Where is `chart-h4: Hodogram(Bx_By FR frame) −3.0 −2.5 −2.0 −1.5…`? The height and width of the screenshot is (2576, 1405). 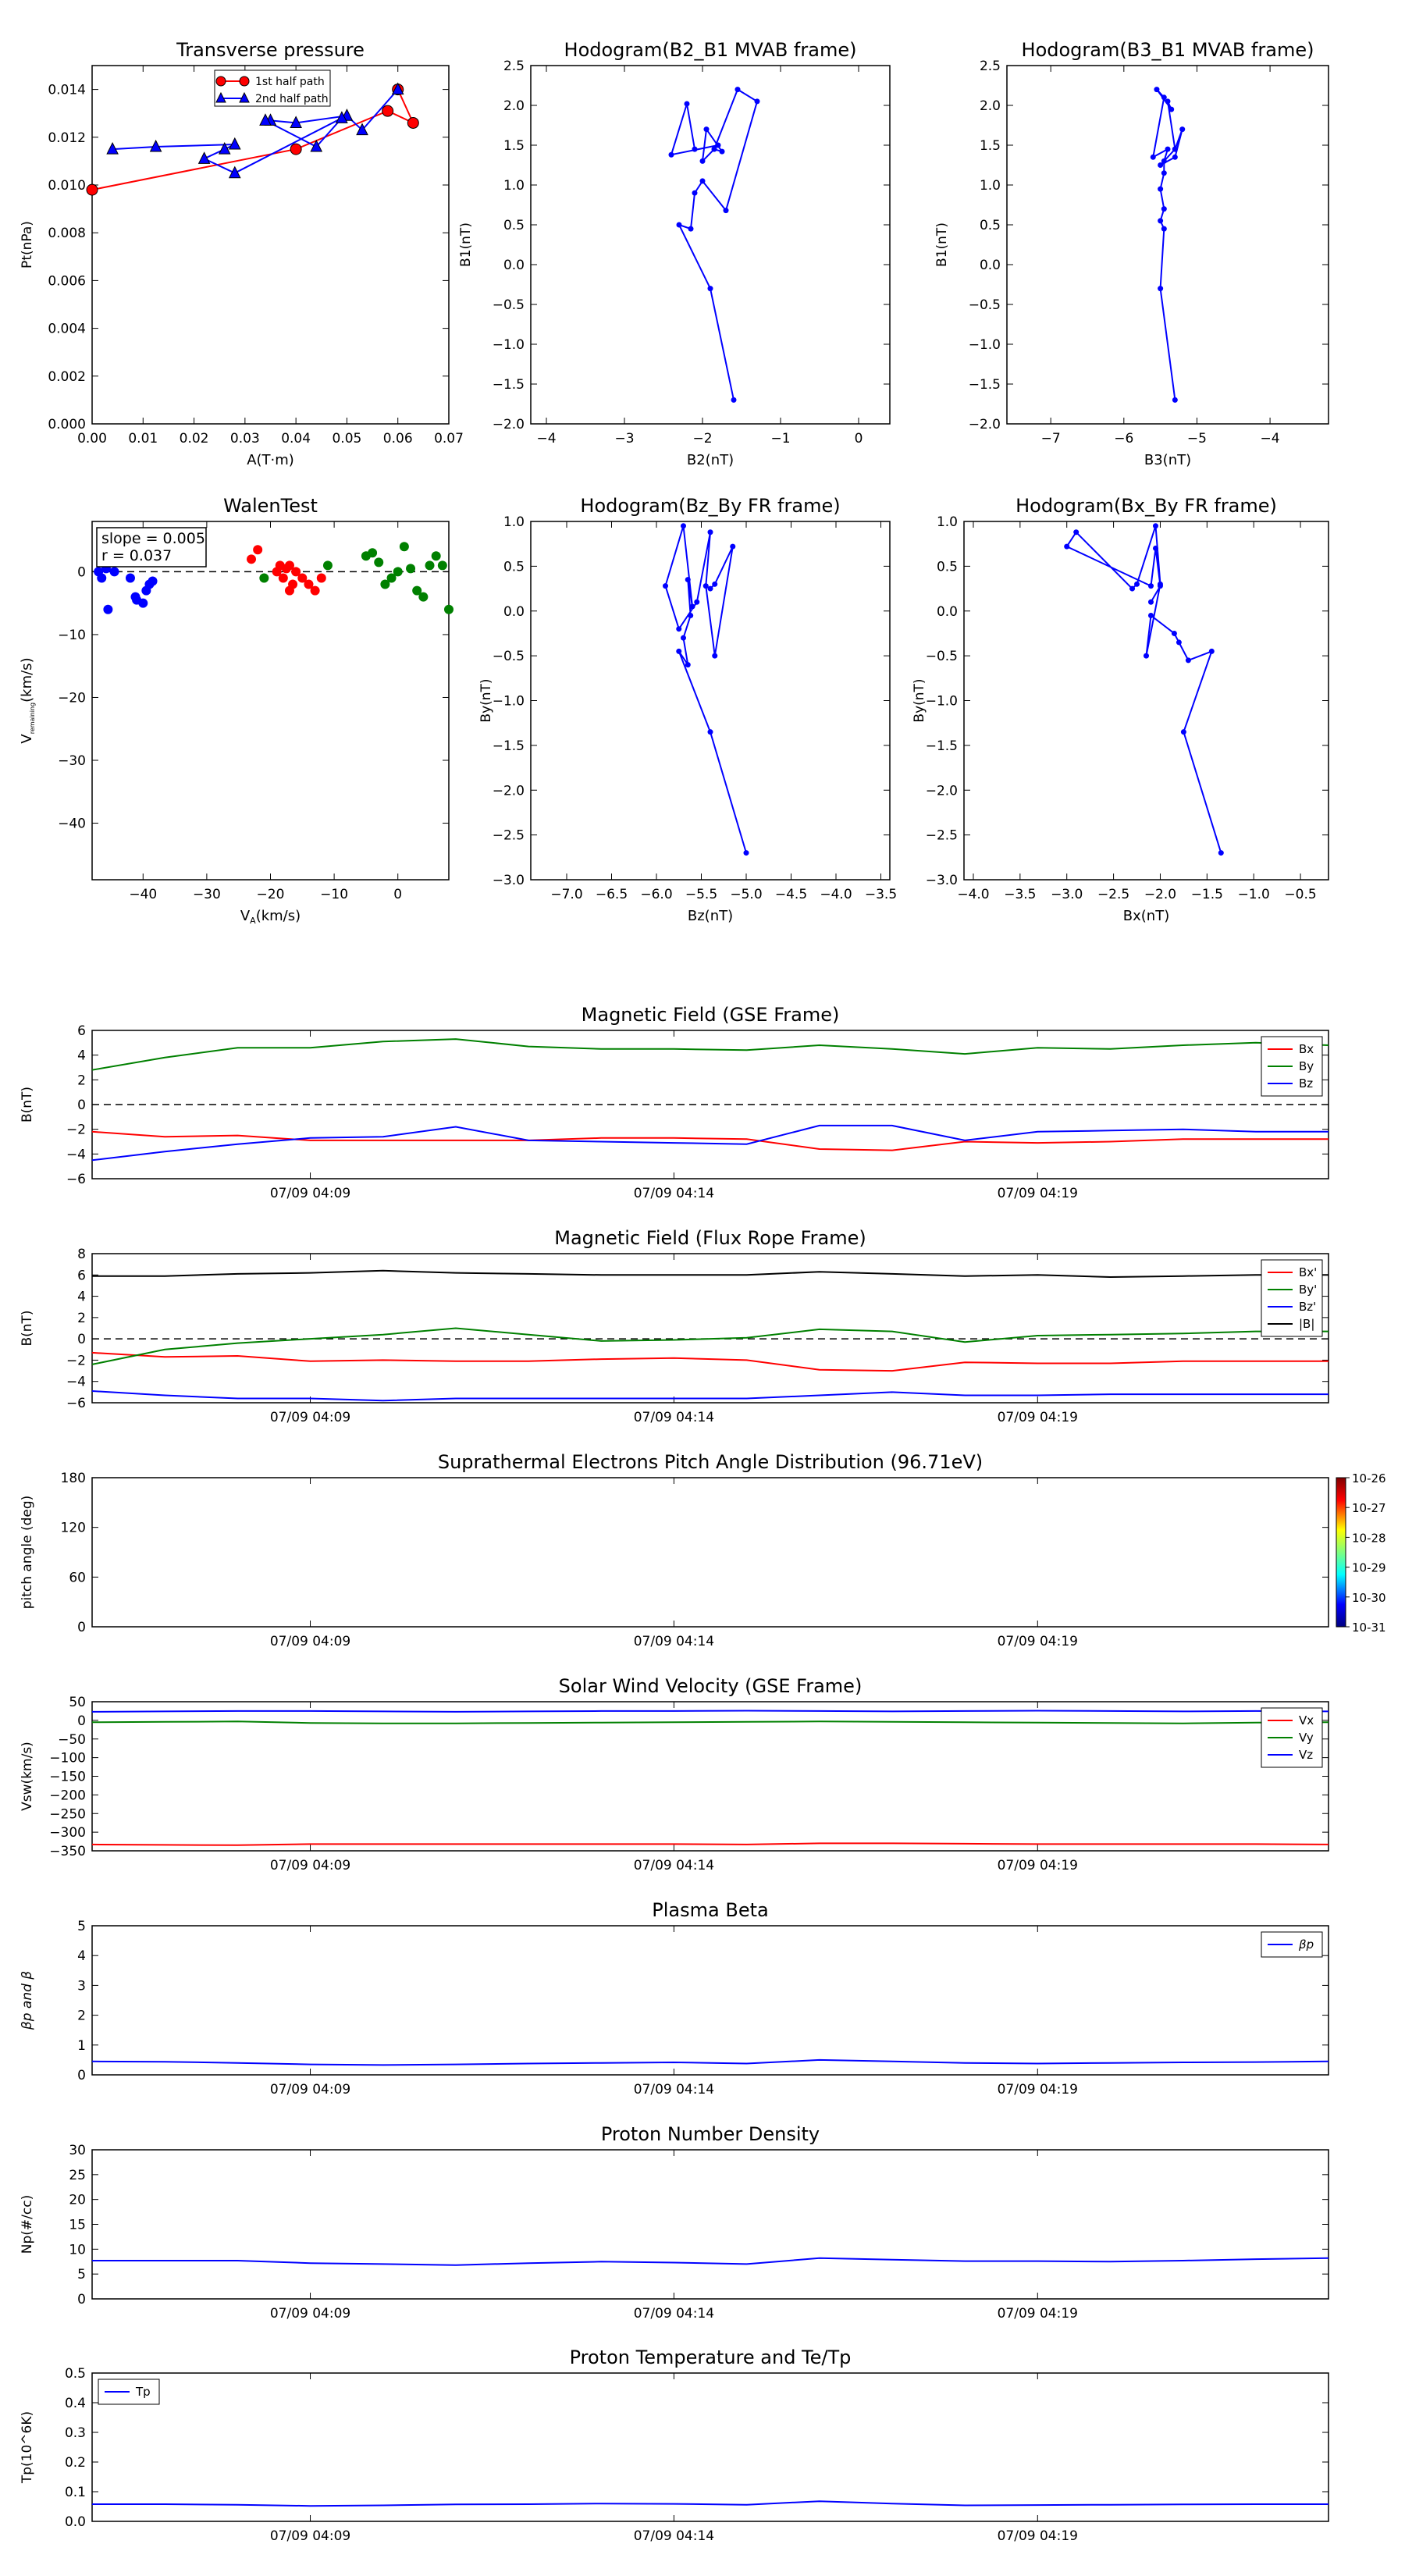
chart-h4: Hodogram(Bx_By FR frame) −3.0 −2.5 −2.0 −1.5… is located at coordinates (1120, 709).